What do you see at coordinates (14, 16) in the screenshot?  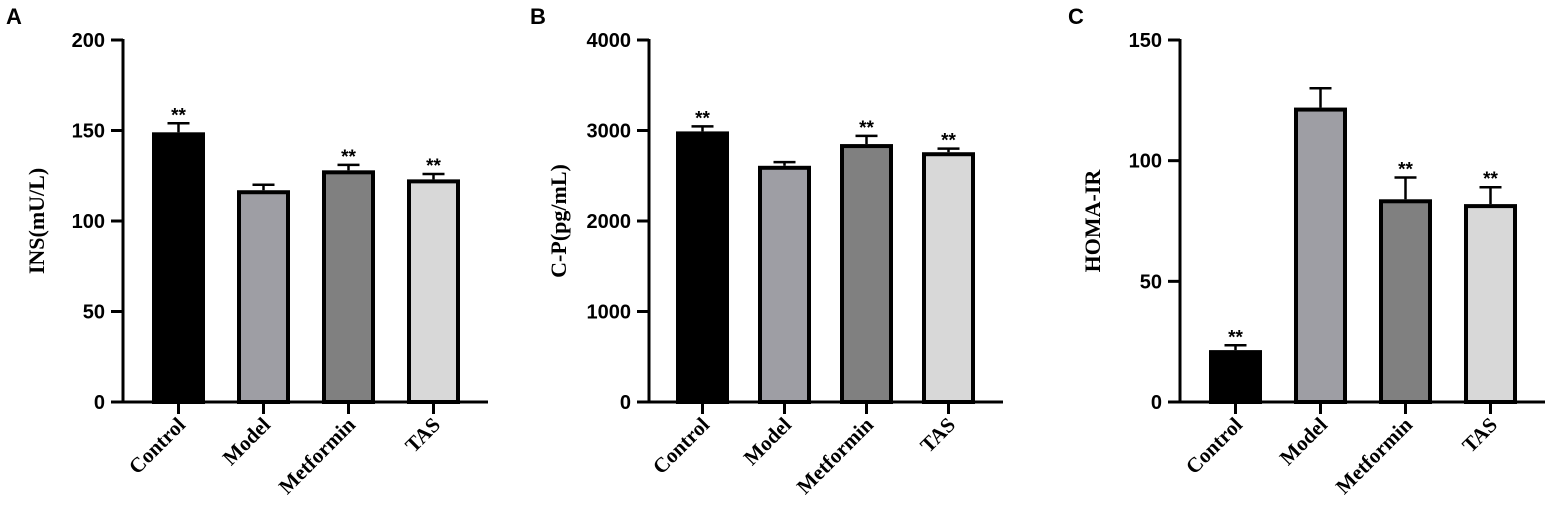 I see `panel-letter: A` at bounding box center [14, 16].